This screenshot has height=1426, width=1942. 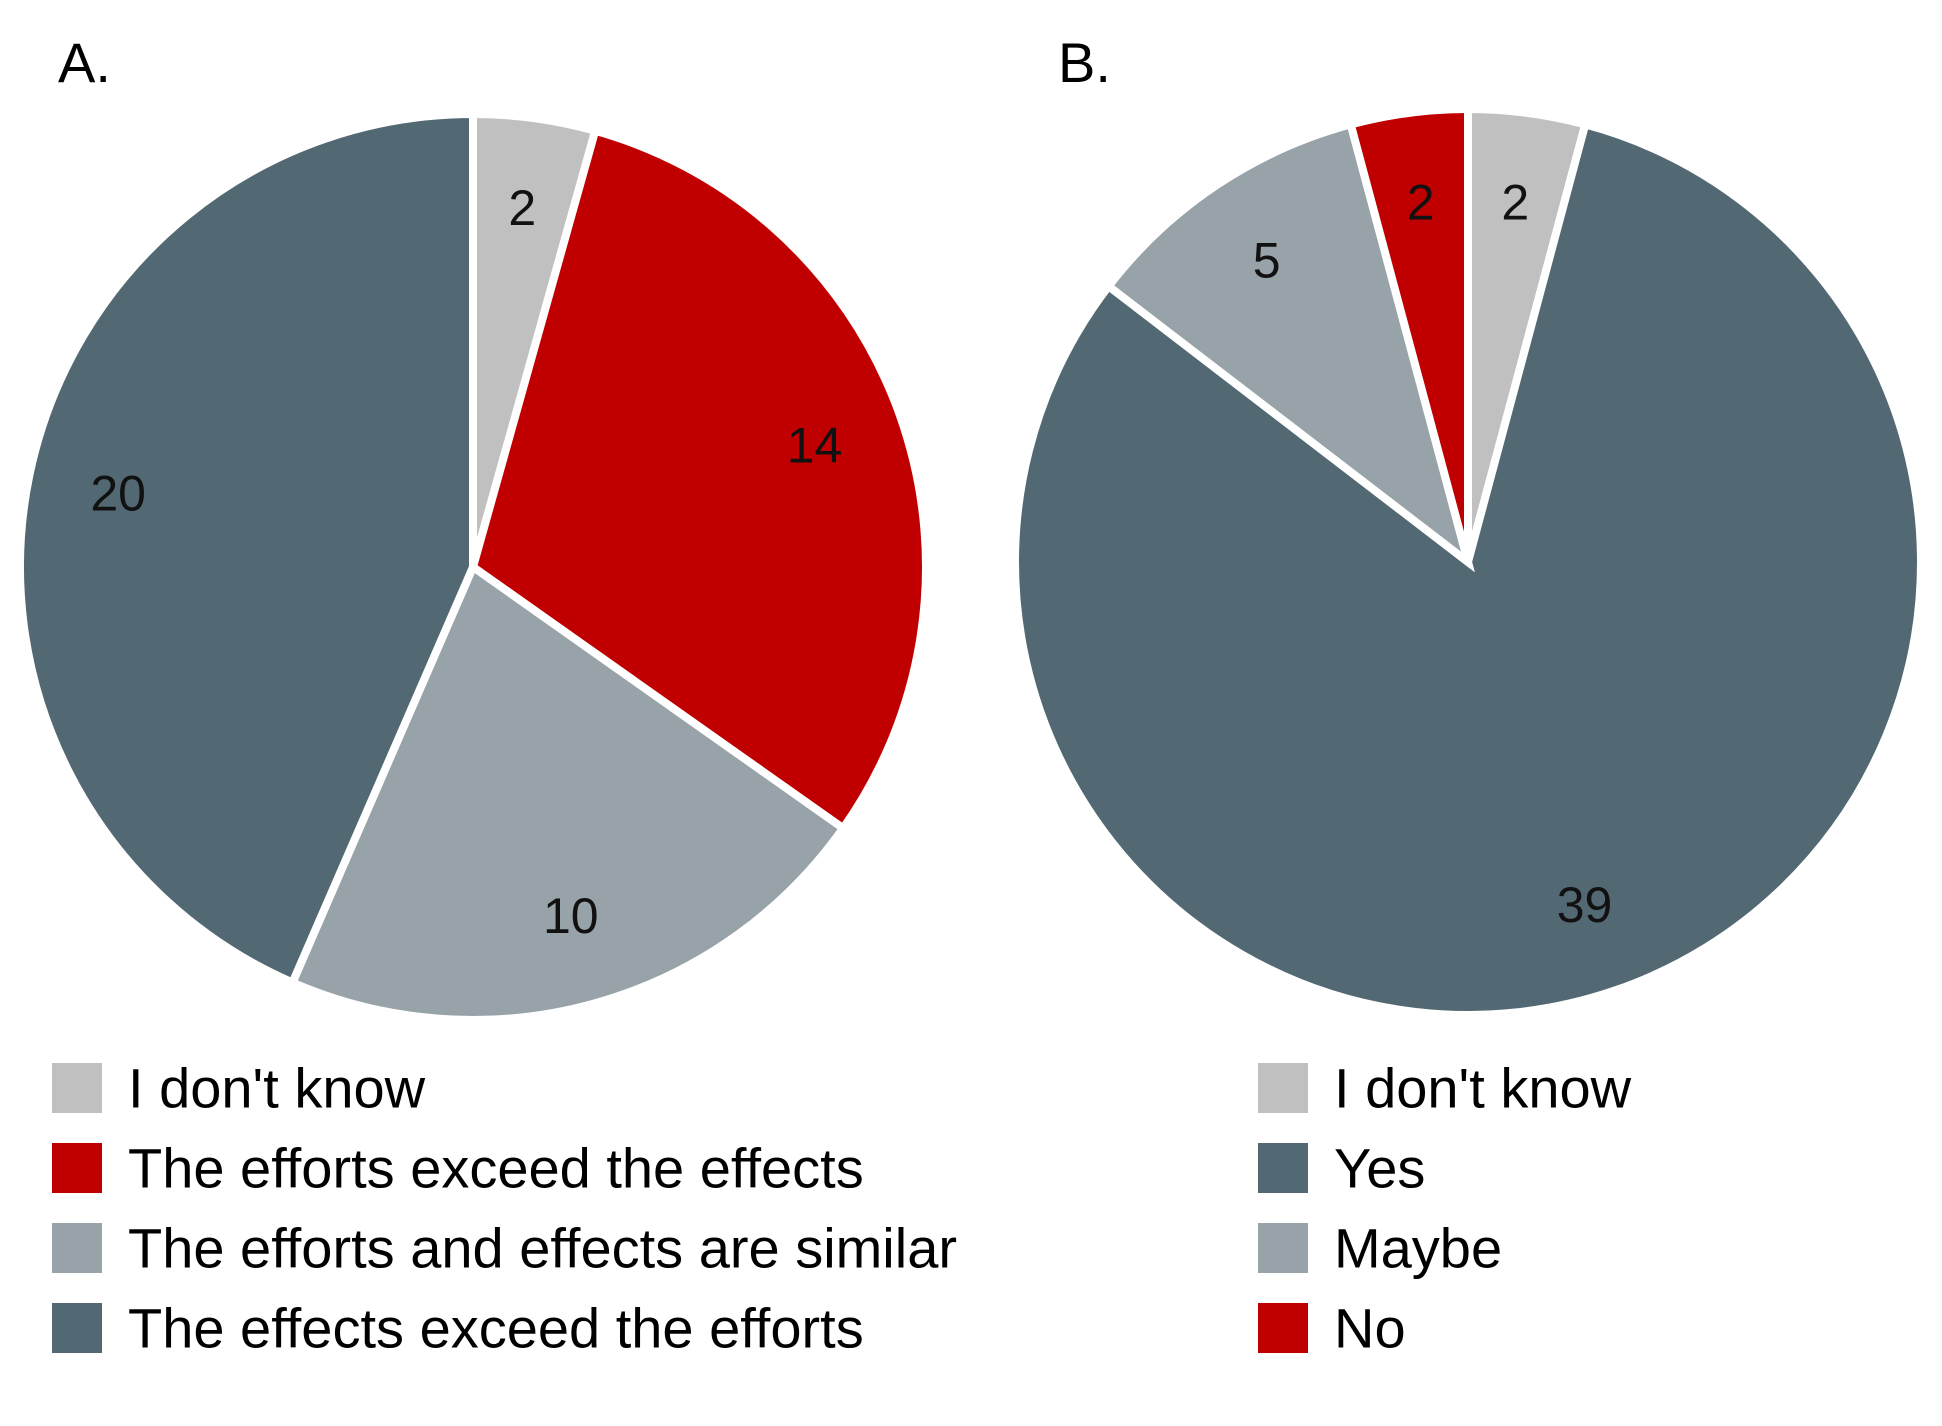 I want to click on chart-b-legend-swatch-i-don-t-know, so click(x=1283, y=1088).